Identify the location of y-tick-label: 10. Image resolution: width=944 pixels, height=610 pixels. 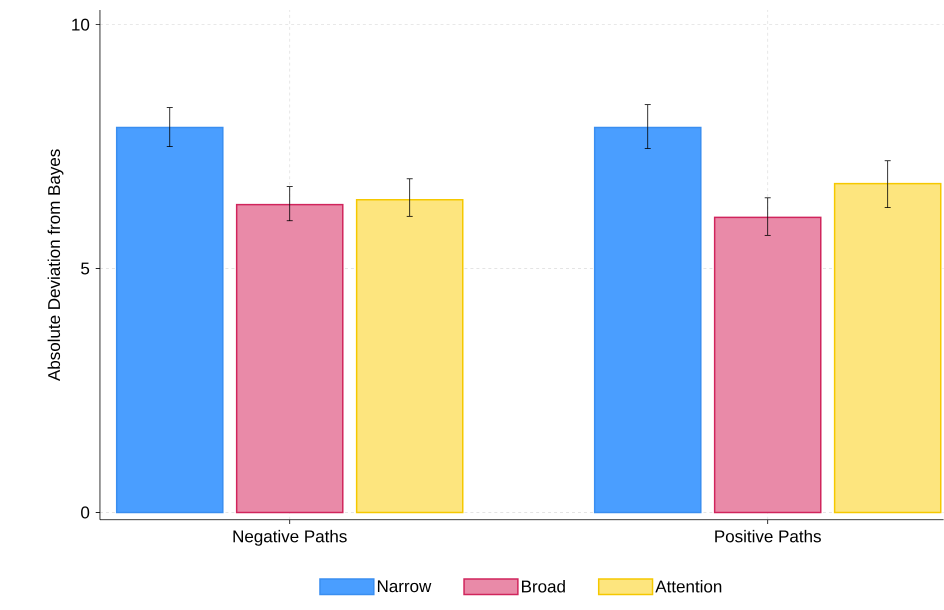
(81, 24).